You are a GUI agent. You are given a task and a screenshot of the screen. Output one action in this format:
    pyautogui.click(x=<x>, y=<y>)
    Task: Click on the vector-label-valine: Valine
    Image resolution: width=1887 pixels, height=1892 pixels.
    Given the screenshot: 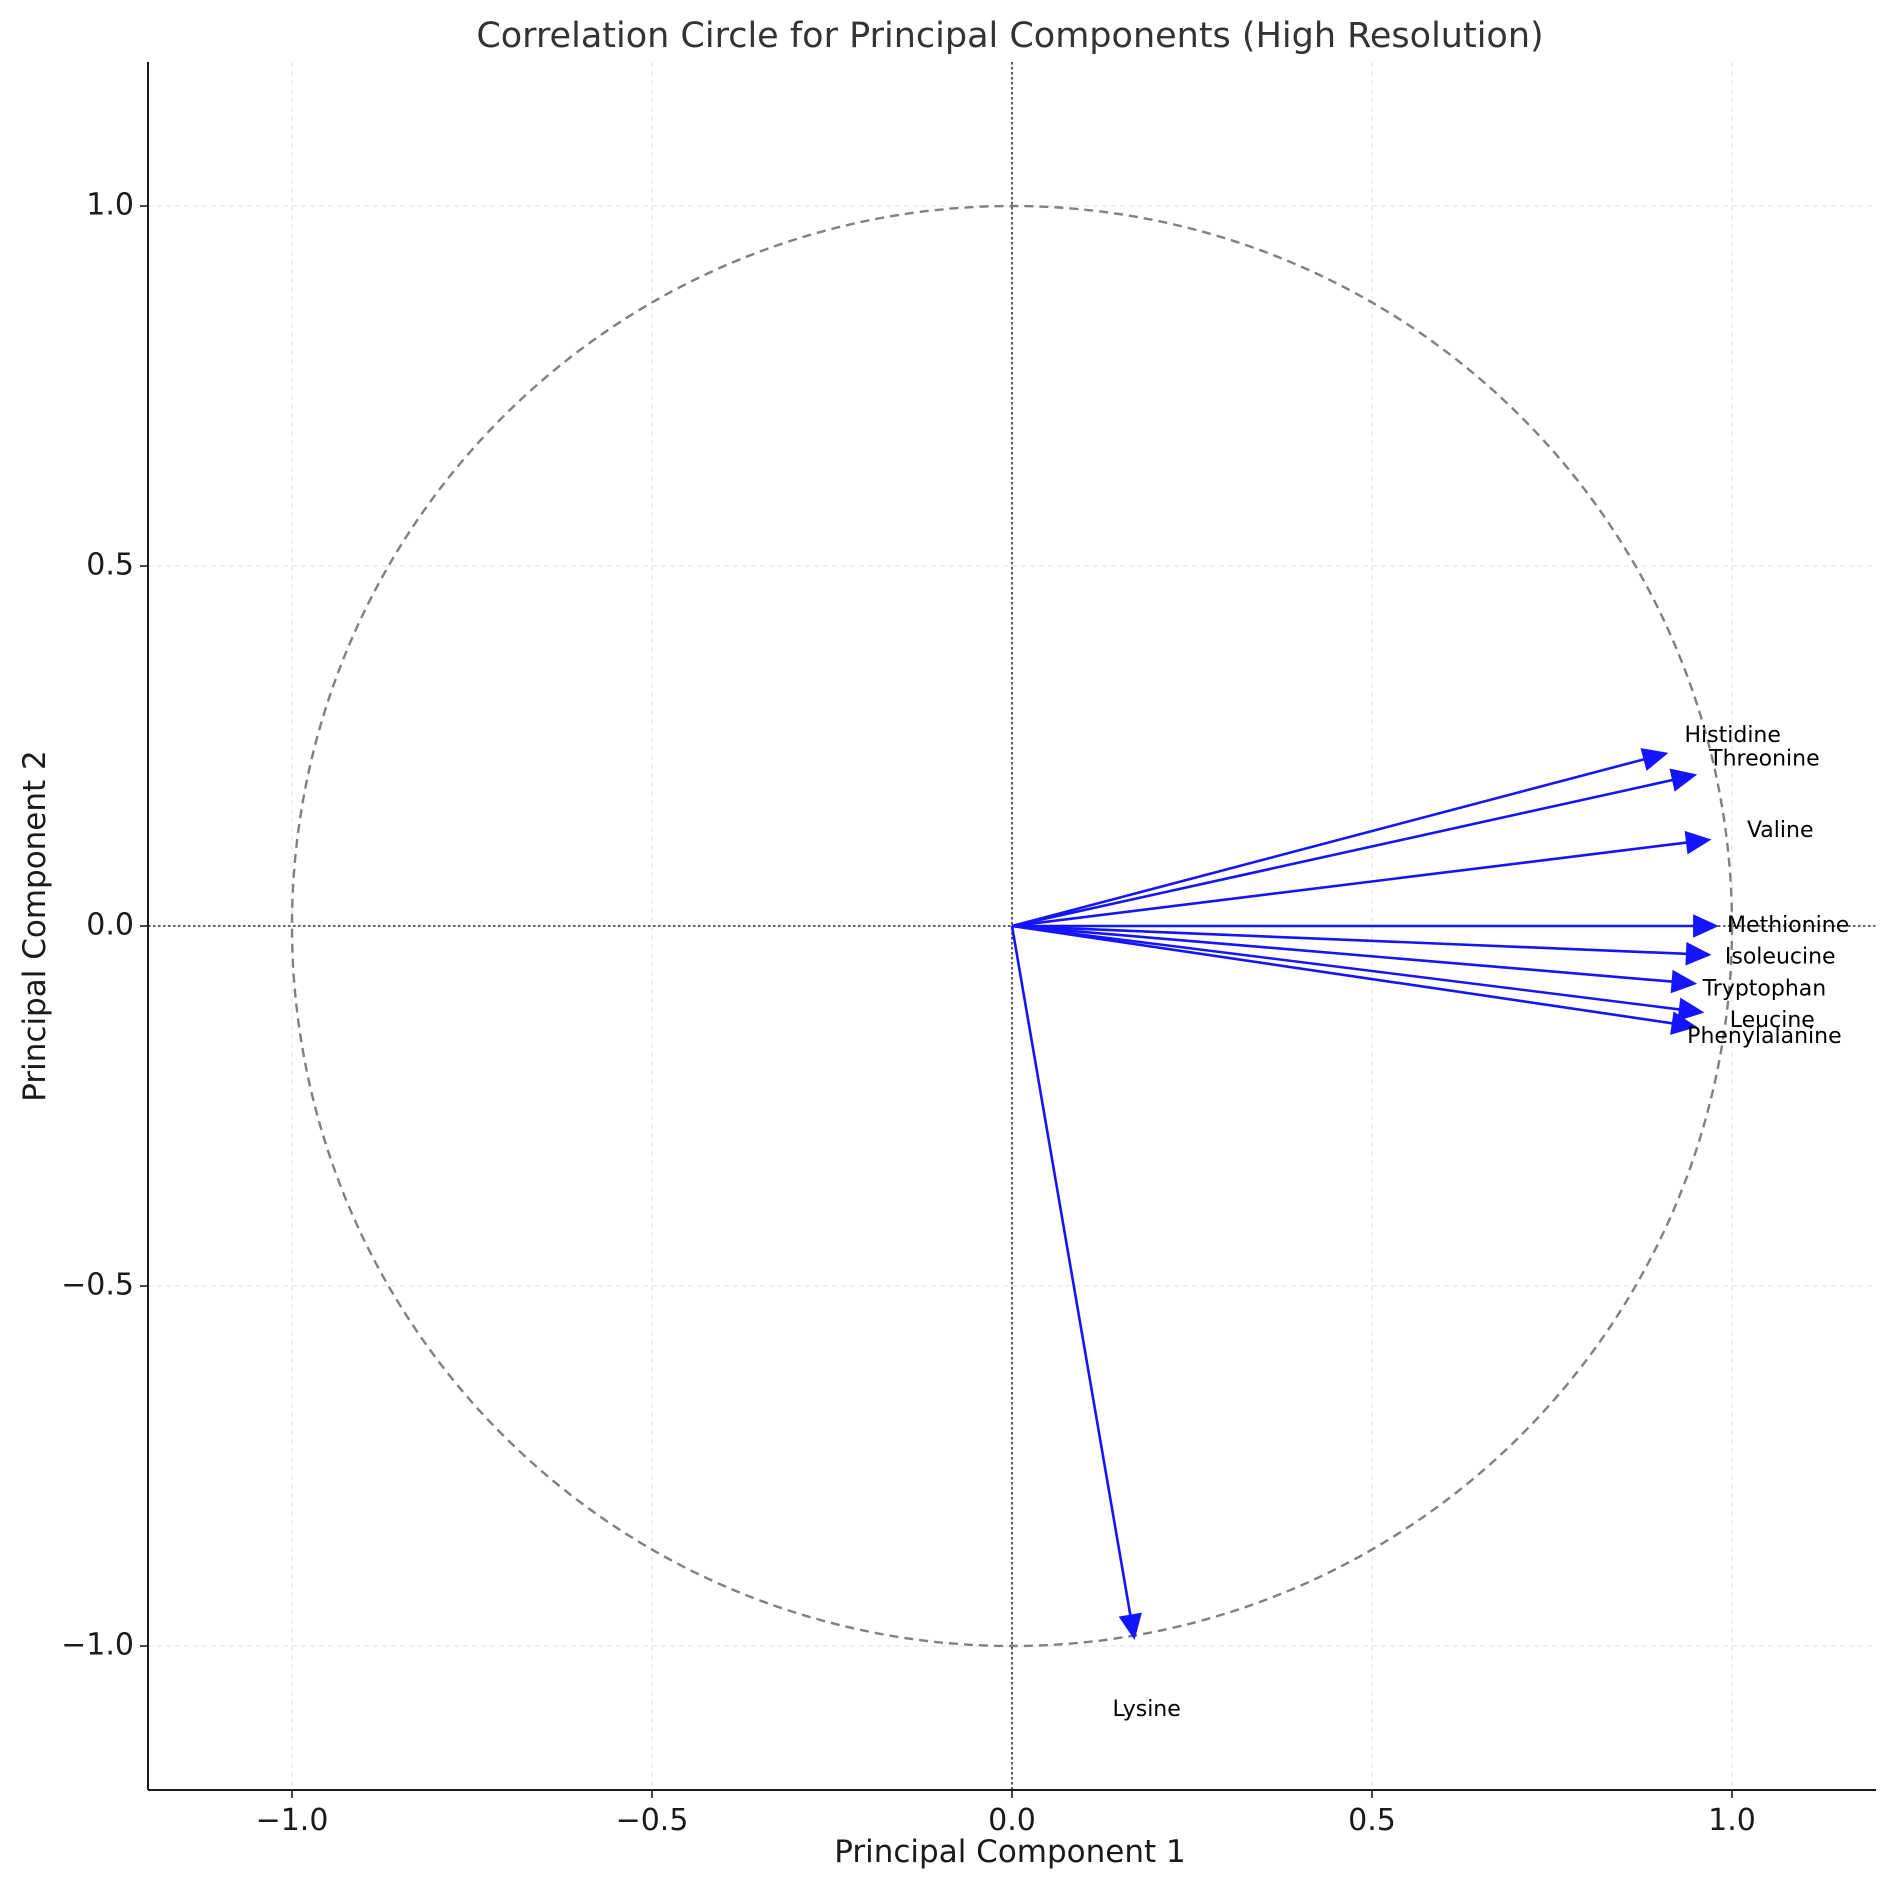 What is the action you would take?
    pyautogui.click(x=1780, y=830)
    